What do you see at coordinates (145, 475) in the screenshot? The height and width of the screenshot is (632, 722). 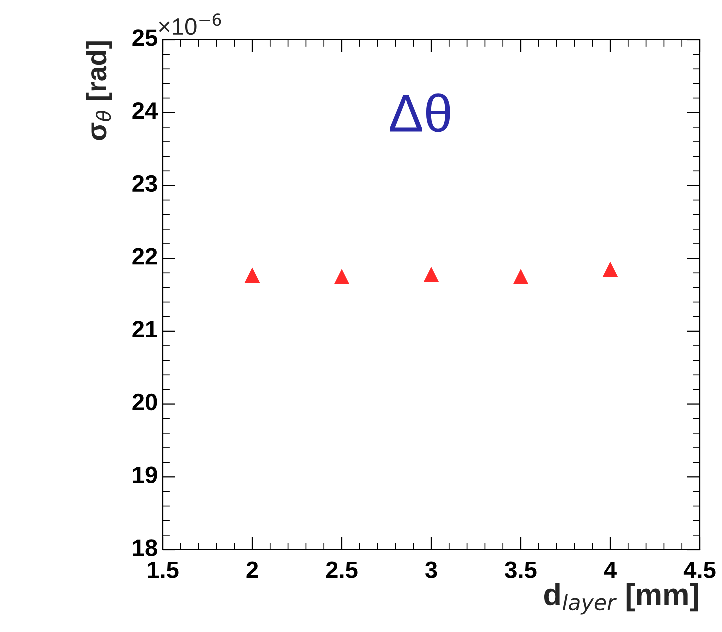 I see `y-tick-label: 19` at bounding box center [145, 475].